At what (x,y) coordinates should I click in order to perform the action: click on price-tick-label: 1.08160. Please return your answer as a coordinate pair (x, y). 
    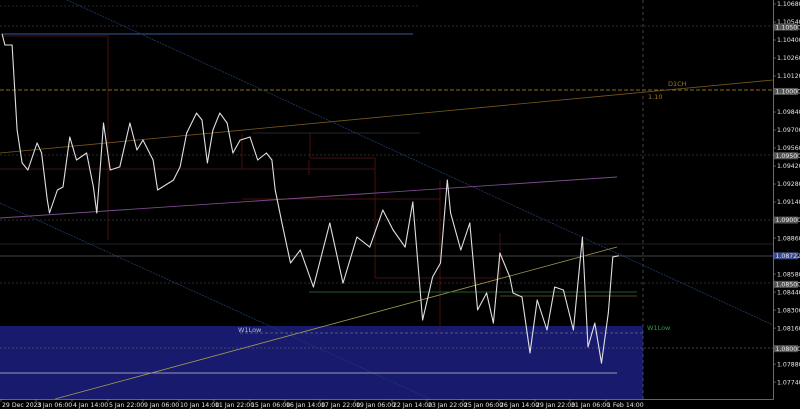
    Looking at the image, I should click on (788, 328).